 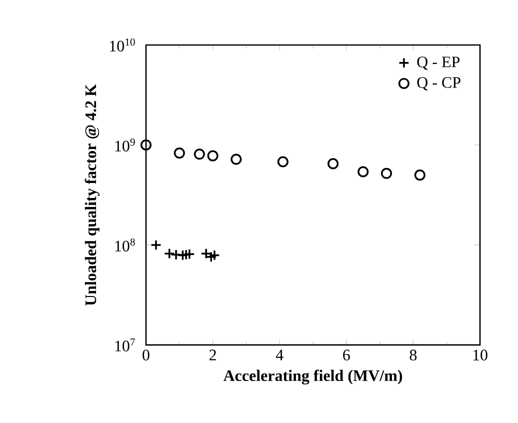 What do you see at coordinates (92, 195) in the screenshot?
I see `y-axis-title: Unloaded quality factor @ 4.2 K` at bounding box center [92, 195].